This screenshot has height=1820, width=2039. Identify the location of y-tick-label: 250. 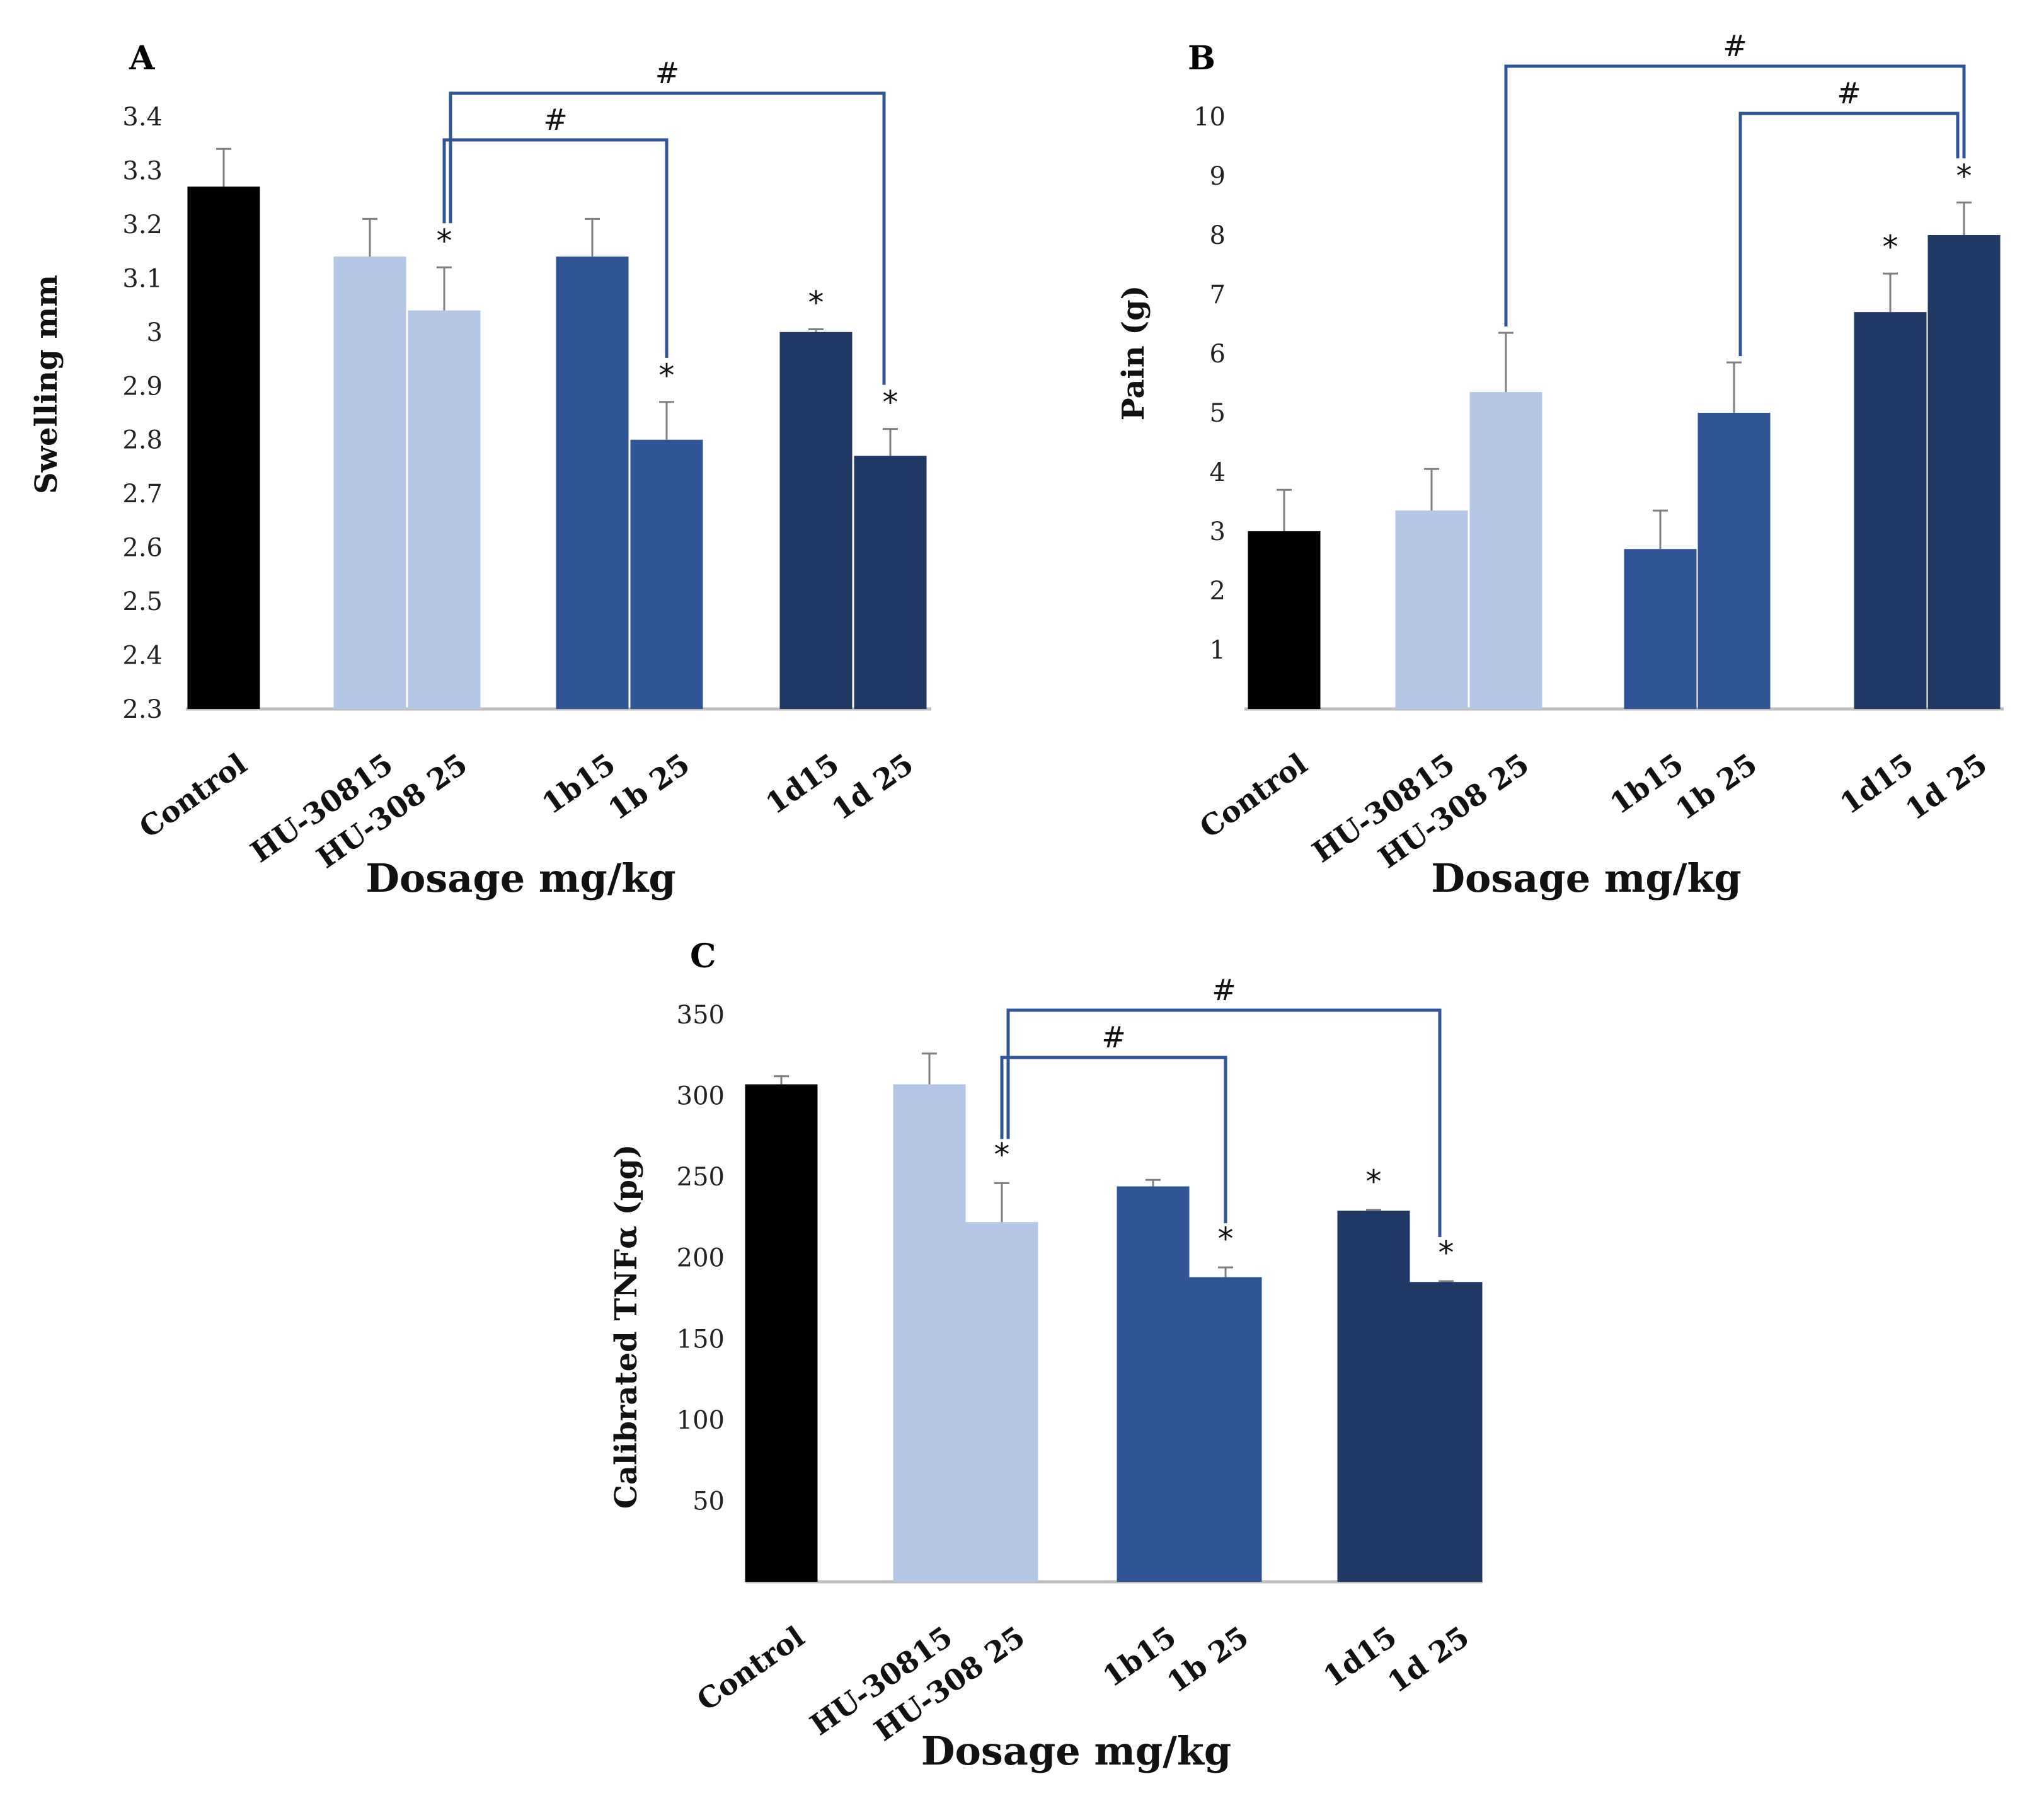
(701, 1177).